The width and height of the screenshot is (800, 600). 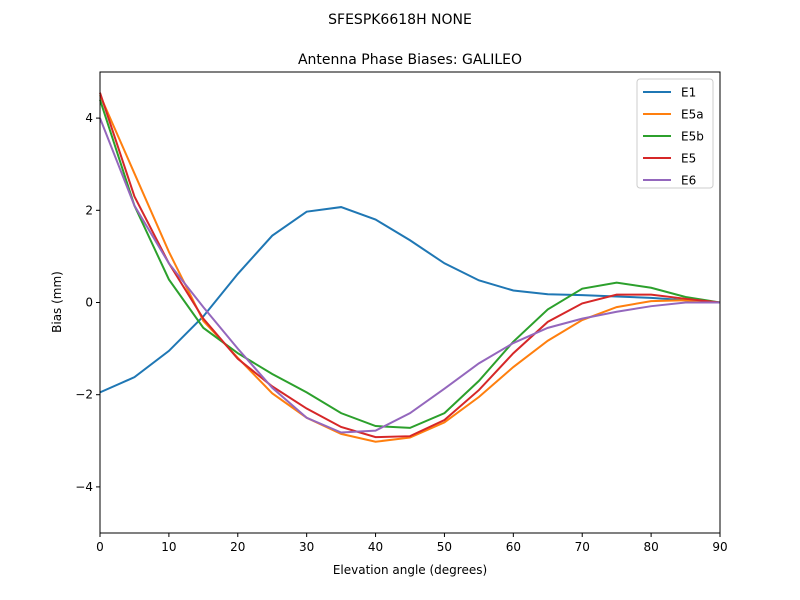 What do you see at coordinates (692, 137) in the screenshot?
I see `legend-entry: E5b` at bounding box center [692, 137].